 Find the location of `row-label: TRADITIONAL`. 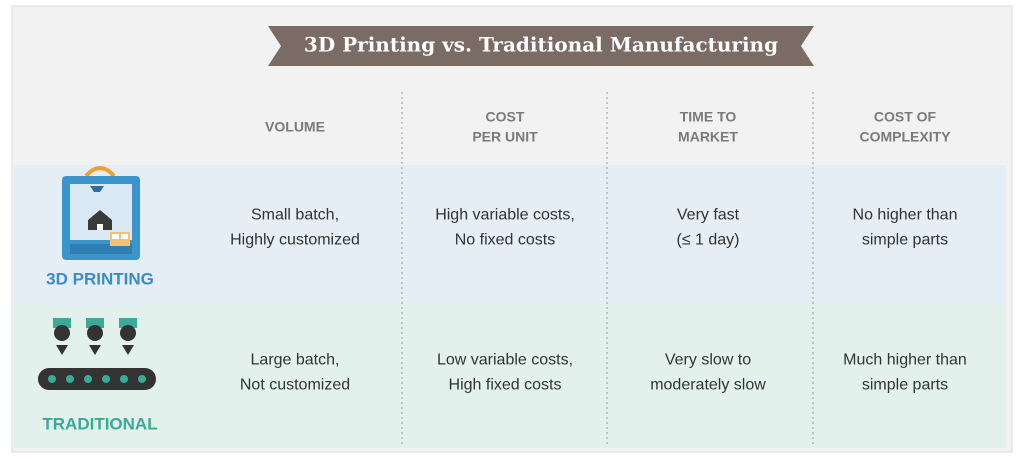

row-label: TRADITIONAL is located at coordinates (99, 423).